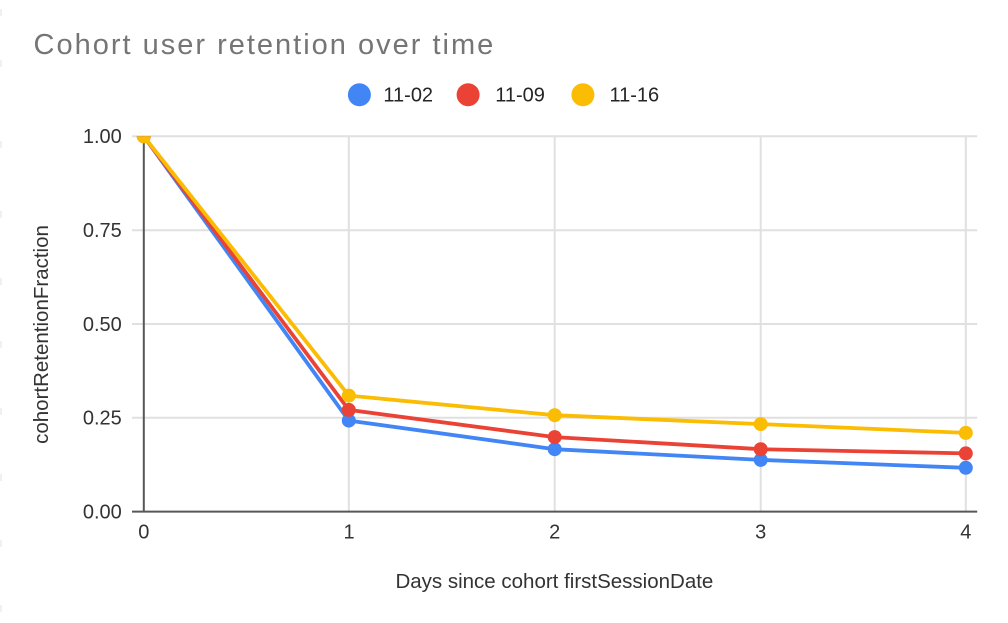 The width and height of the screenshot is (1008, 623). What do you see at coordinates (348, 533) in the screenshot?
I see `svg-text: 1` at bounding box center [348, 533].